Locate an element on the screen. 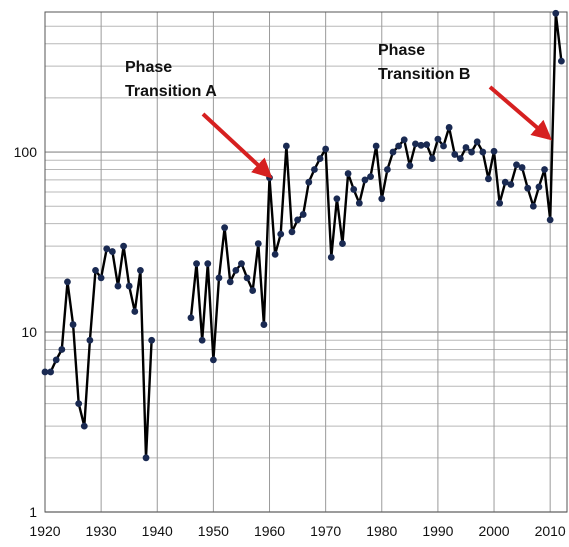  x-tick-label: 1990 is located at coordinates (437, 531).